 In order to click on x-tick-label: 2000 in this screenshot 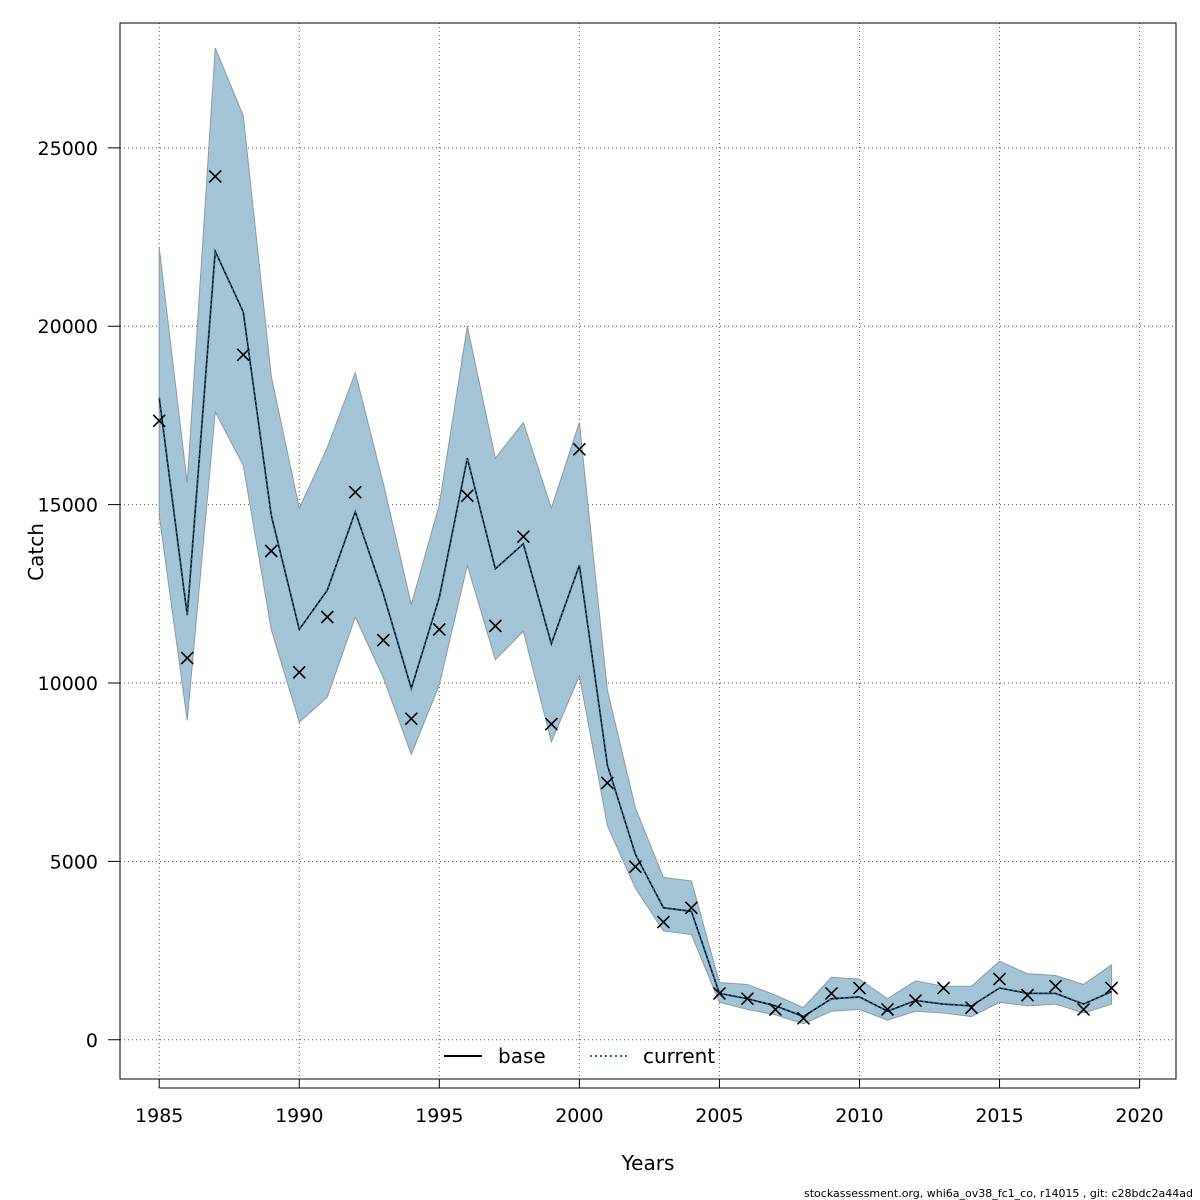, I will do `click(579, 1116)`.